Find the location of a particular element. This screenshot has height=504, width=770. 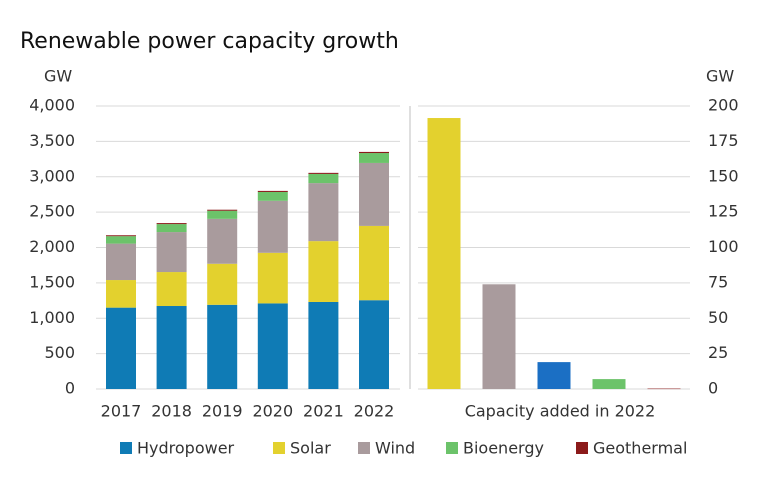

y-tick-label: 125 is located at coordinates (723, 211).